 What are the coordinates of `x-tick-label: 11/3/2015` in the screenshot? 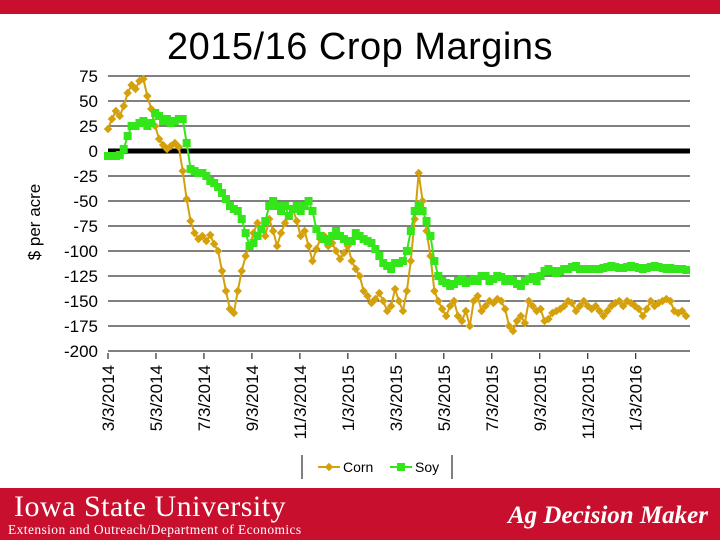 It's located at (588, 402).